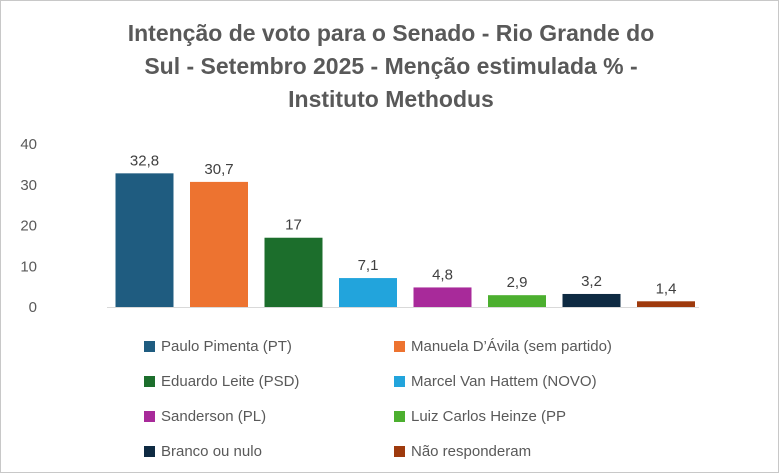 The height and width of the screenshot is (474, 779). Describe the element at coordinates (226, 346) in the screenshot. I see `legend-label: Paulo Pimenta (PT)` at that location.